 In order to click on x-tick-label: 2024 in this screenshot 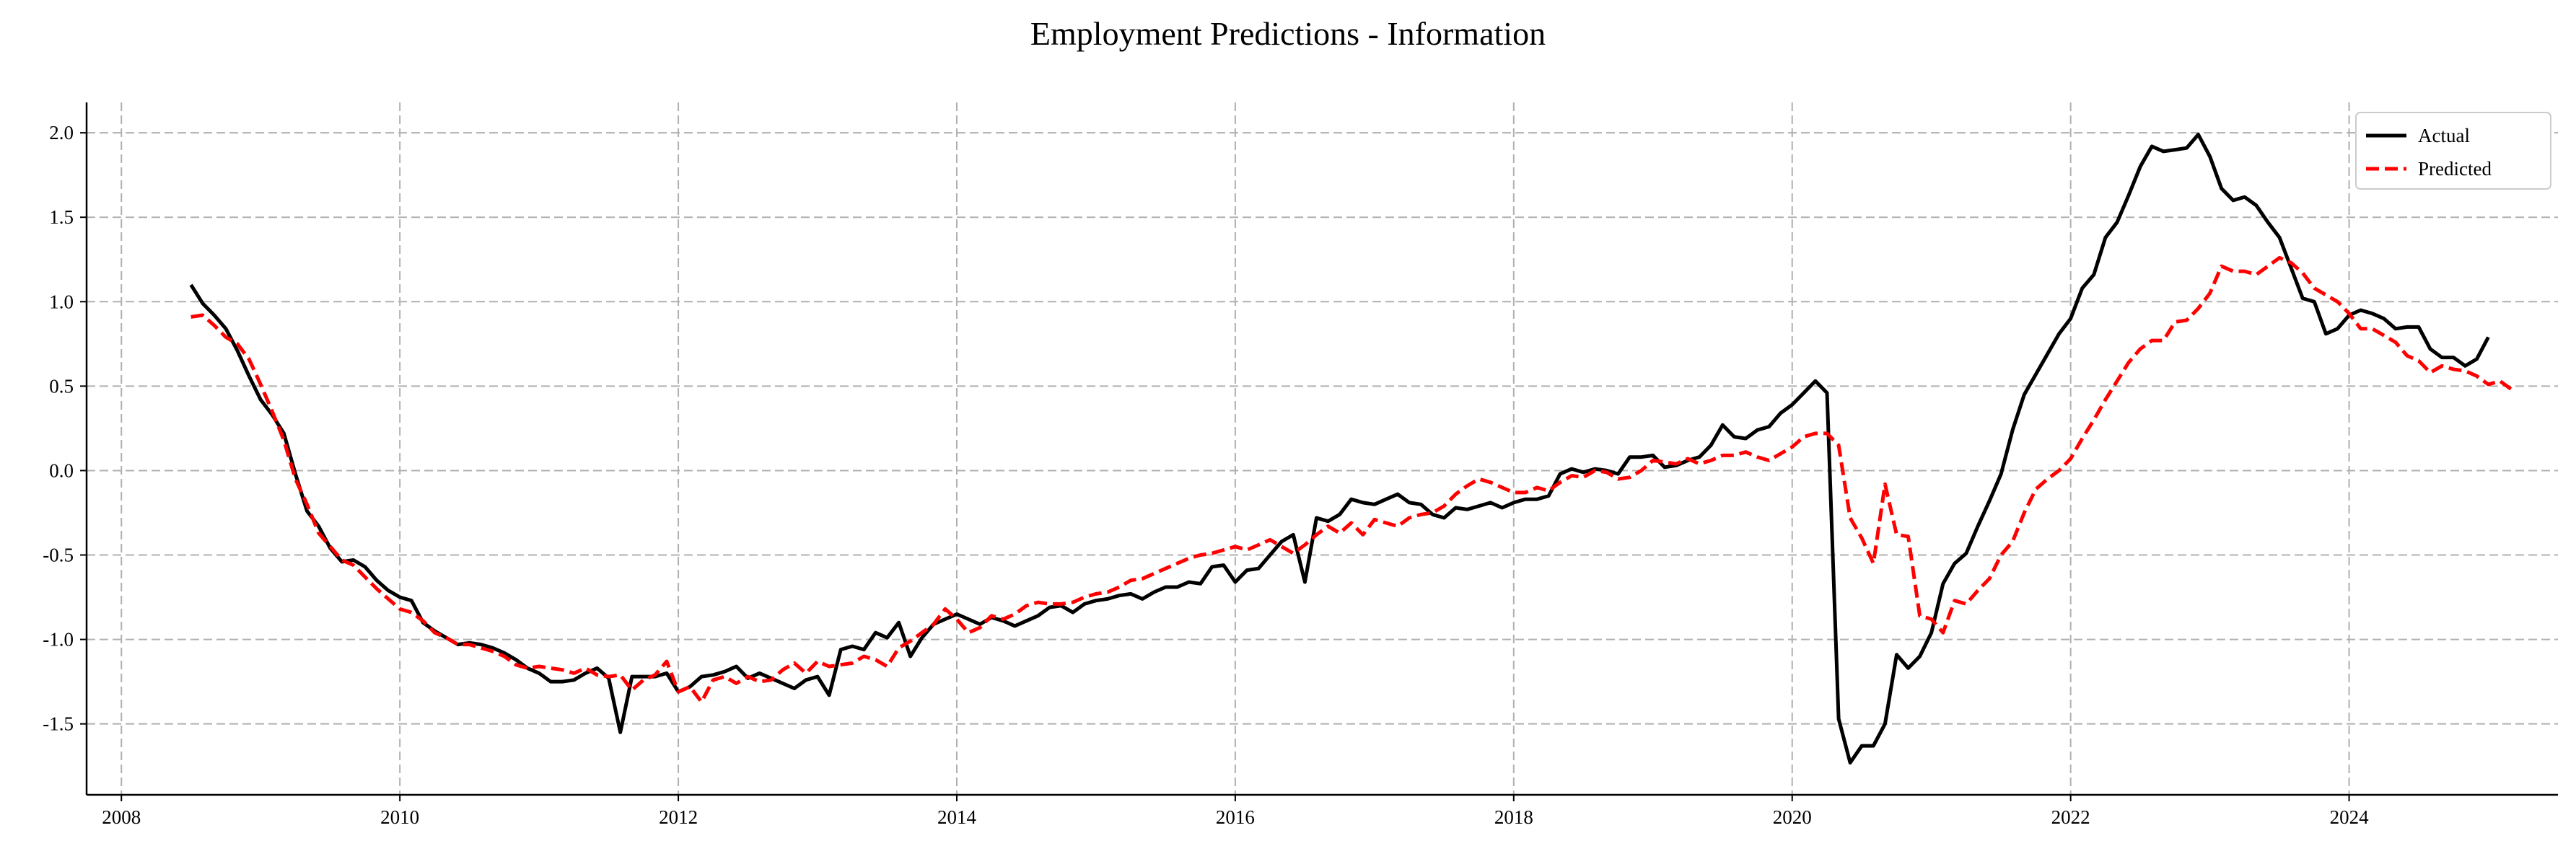, I will do `click(2350, 817)`.